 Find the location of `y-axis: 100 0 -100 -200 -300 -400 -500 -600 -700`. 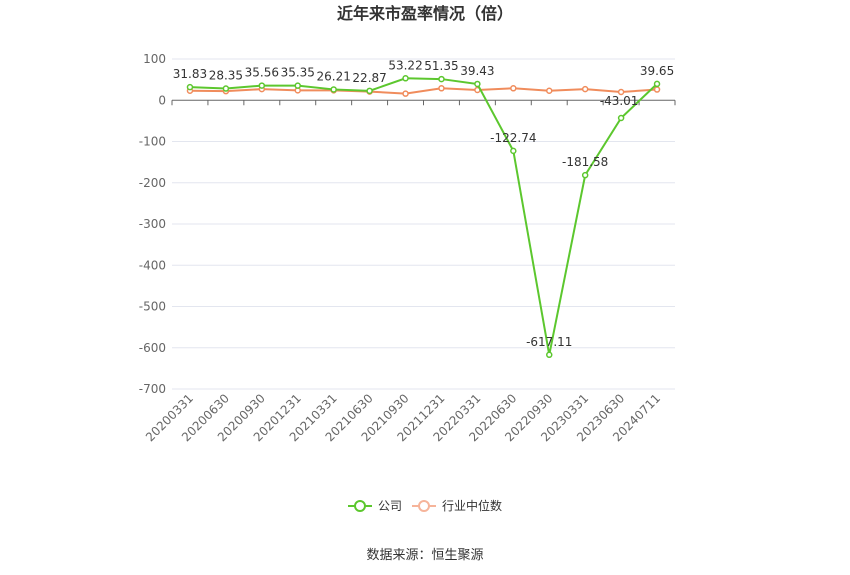

y-axis: 100 0 -100 -200 -300 -400 -500 -600 -700 is located at coordinates (152, 224).